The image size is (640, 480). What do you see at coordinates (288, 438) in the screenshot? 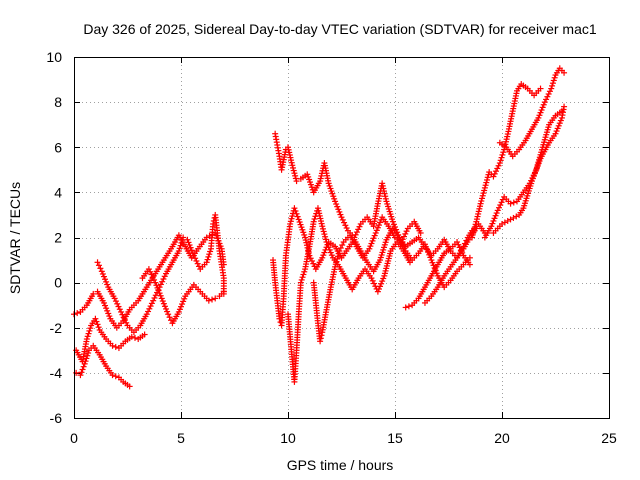
I see `x-tick-label: 10` at bounding box center [288, 438].